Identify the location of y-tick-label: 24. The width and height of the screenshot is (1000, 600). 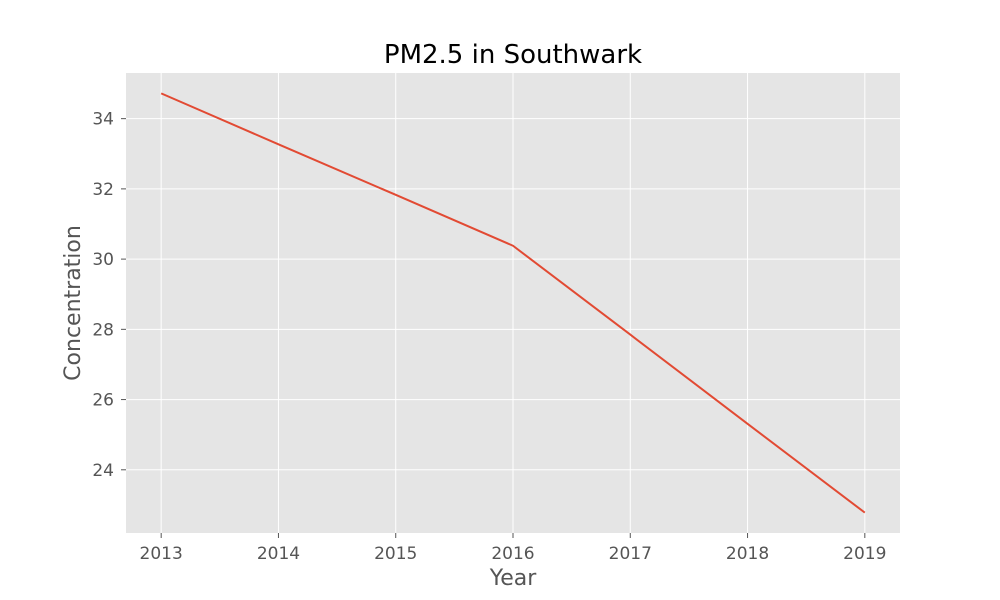
(103, 471).